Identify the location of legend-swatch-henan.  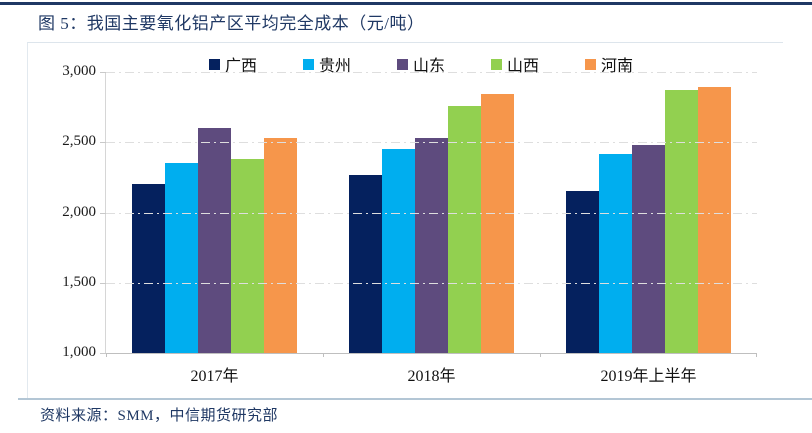
(591, 64).